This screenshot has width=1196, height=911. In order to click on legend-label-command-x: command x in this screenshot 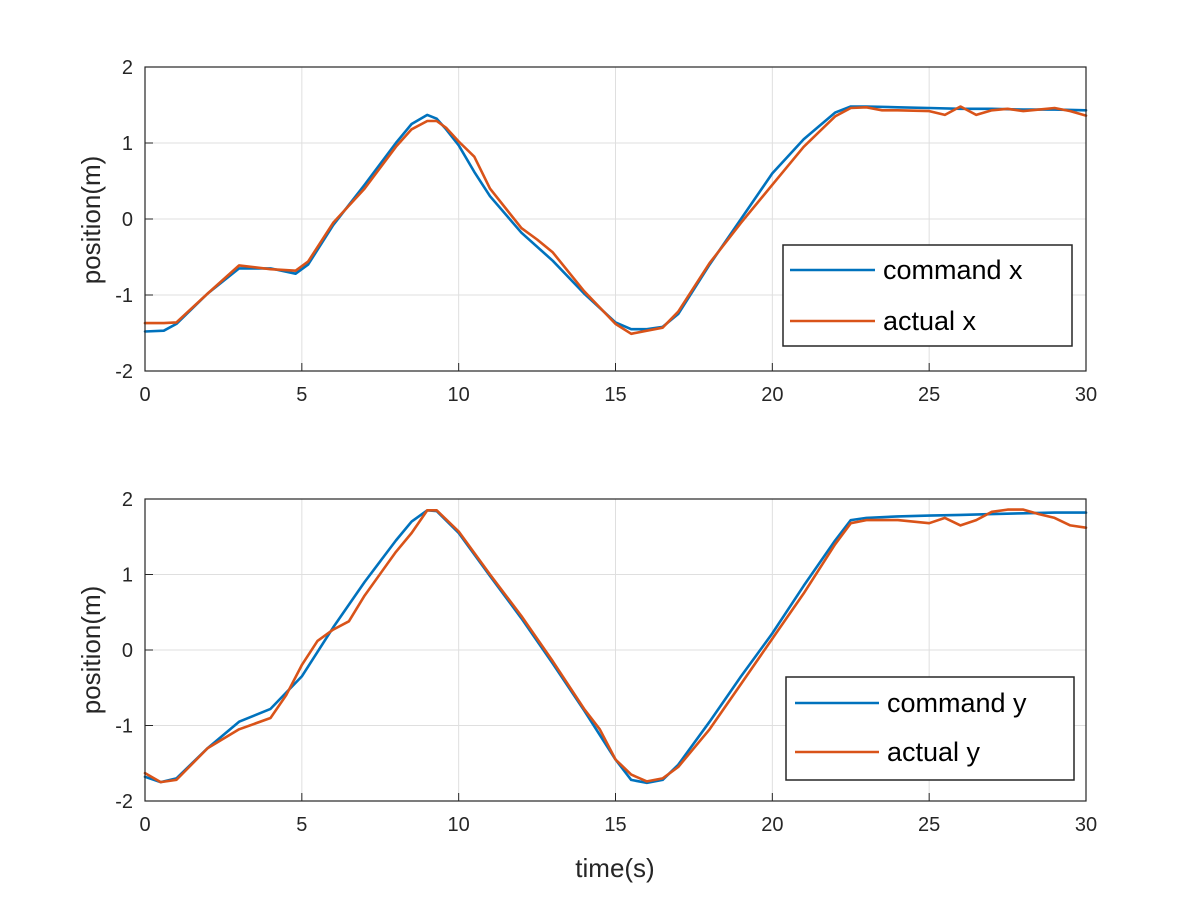, I will do `click(953, 270)`.